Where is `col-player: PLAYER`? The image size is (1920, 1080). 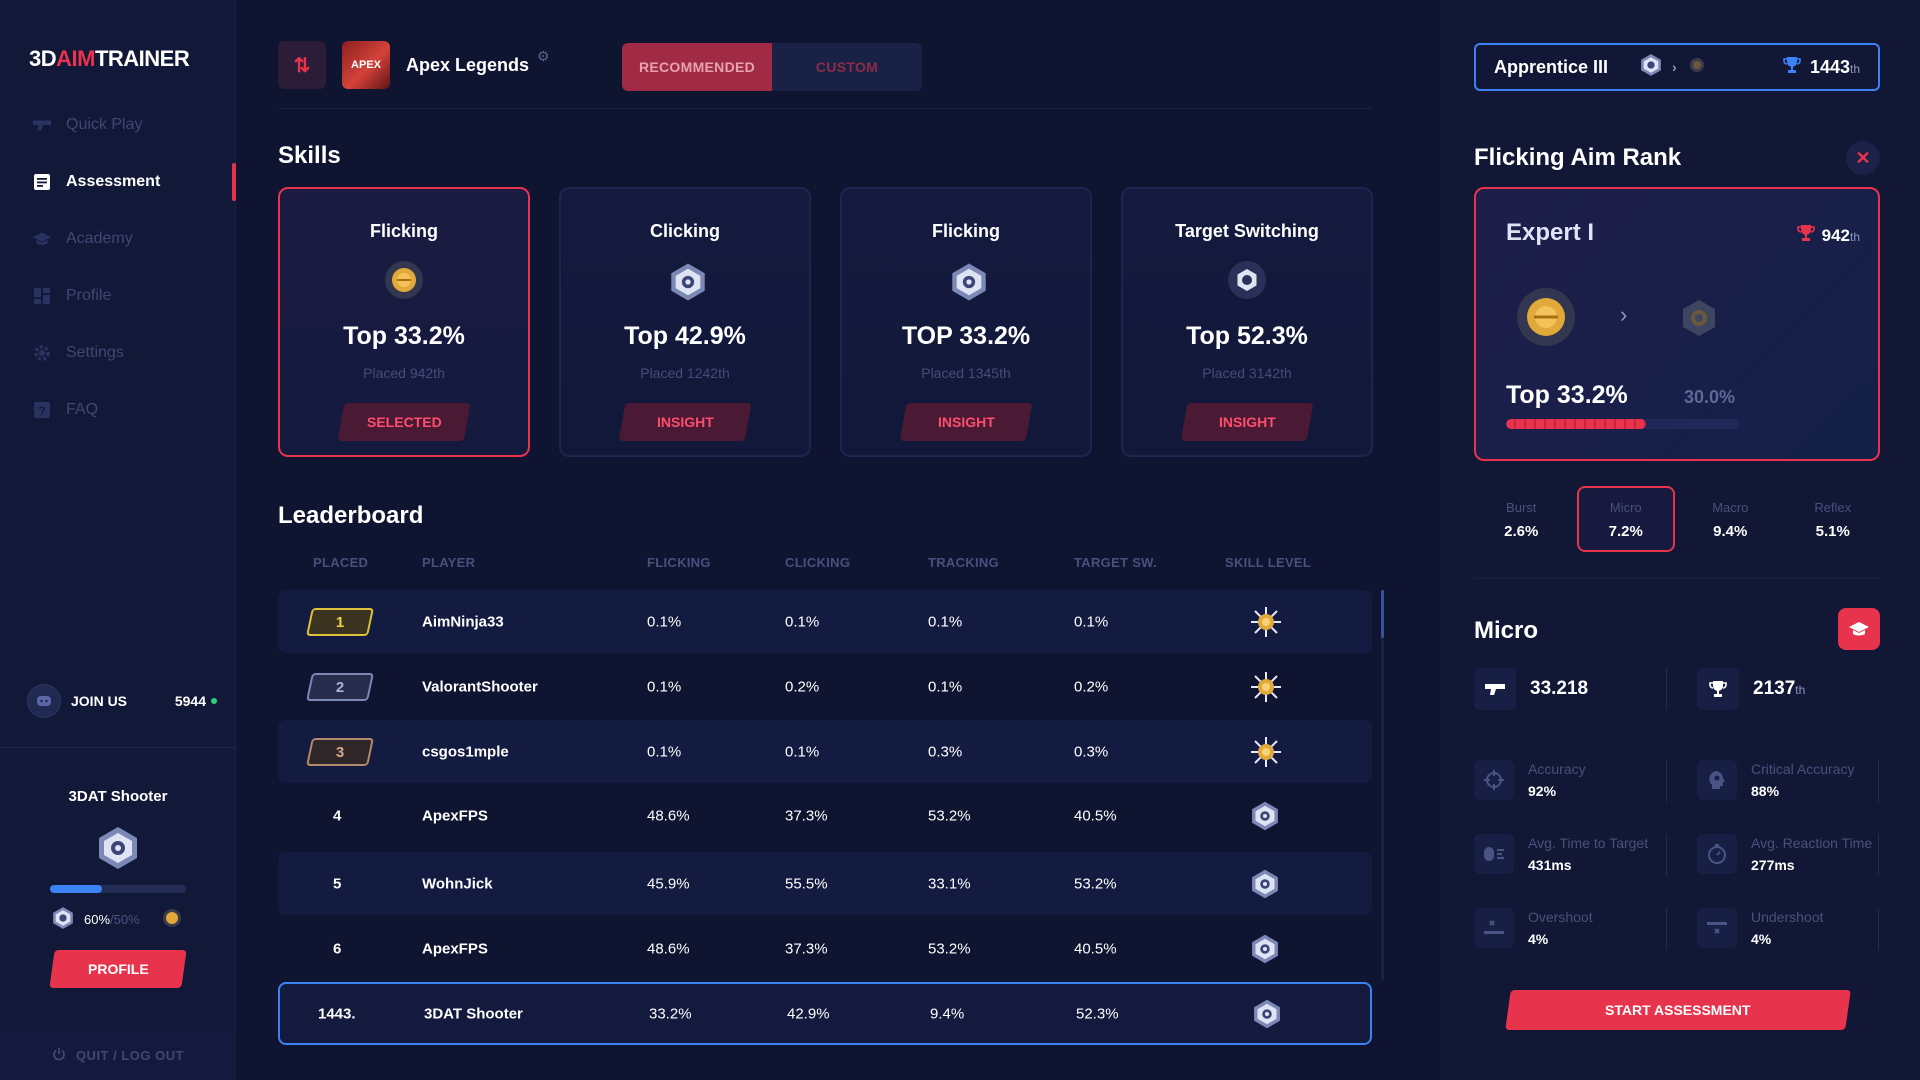 col-player: PLAYER is located at coordinates (449, 562).